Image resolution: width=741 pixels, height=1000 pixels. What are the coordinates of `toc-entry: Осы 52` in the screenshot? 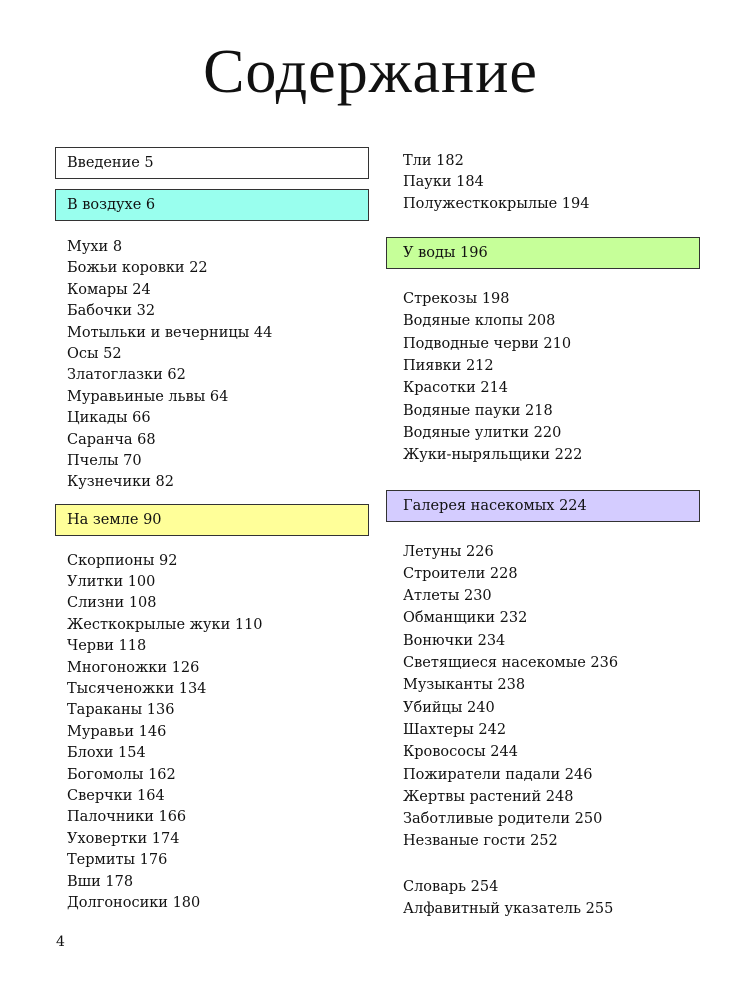 It's located at (94, 353).